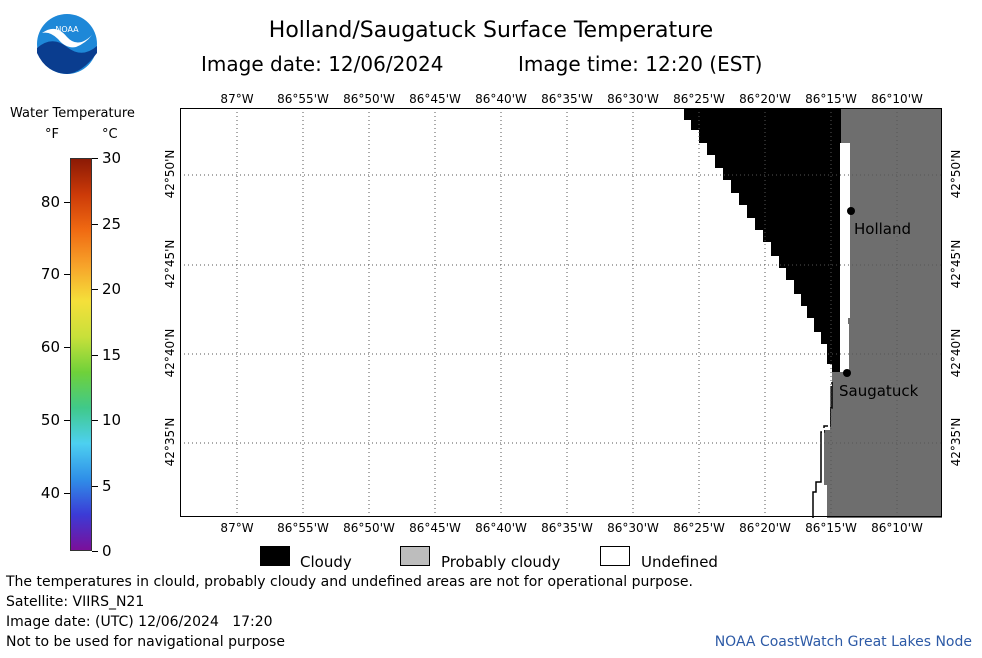 This screenshot has height=658, width=982. Describe the element at coordinates (765, 99) in the screenshot. I see `lon-label-top: 86°20'W` at that location.